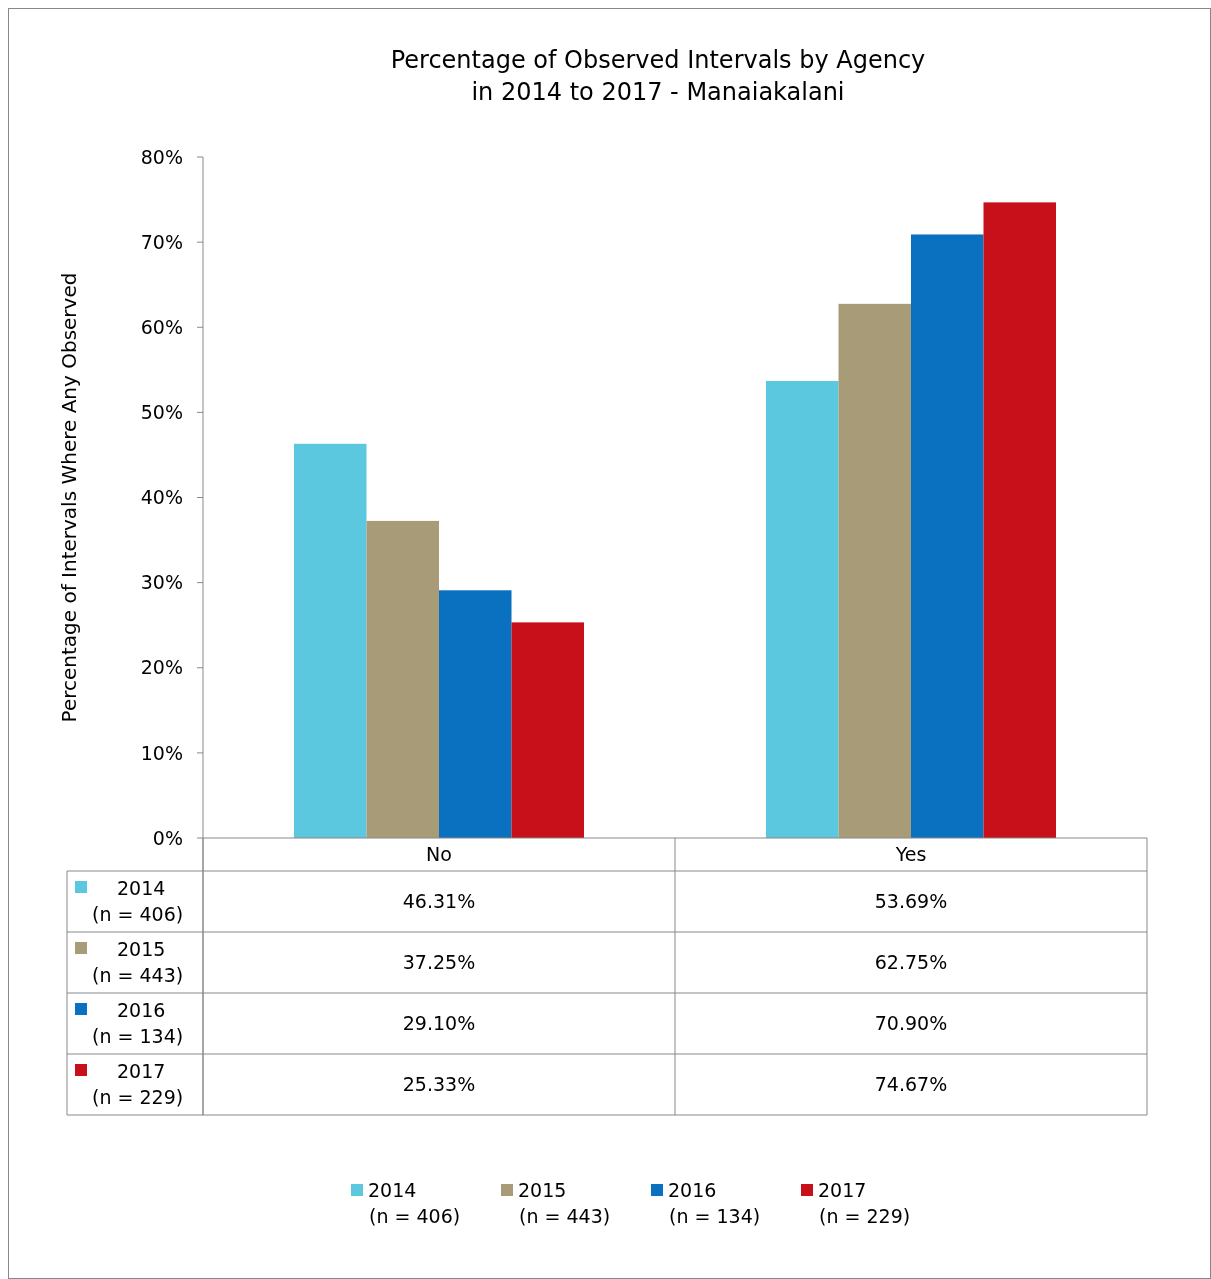 This screenshot has height=1279, width=1211. Describe the element at coordinates (439, 1023) in the screenshot. I see `data-label: 29.10%` at that location.